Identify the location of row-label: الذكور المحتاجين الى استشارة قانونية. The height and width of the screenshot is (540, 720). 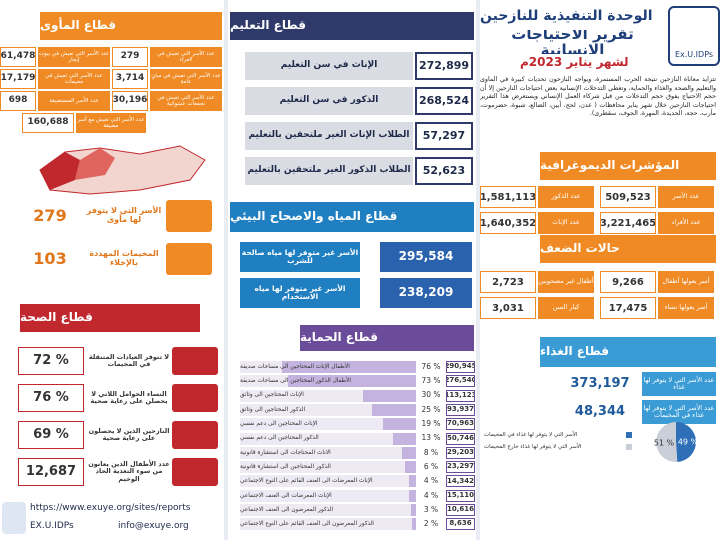
(285, 466).